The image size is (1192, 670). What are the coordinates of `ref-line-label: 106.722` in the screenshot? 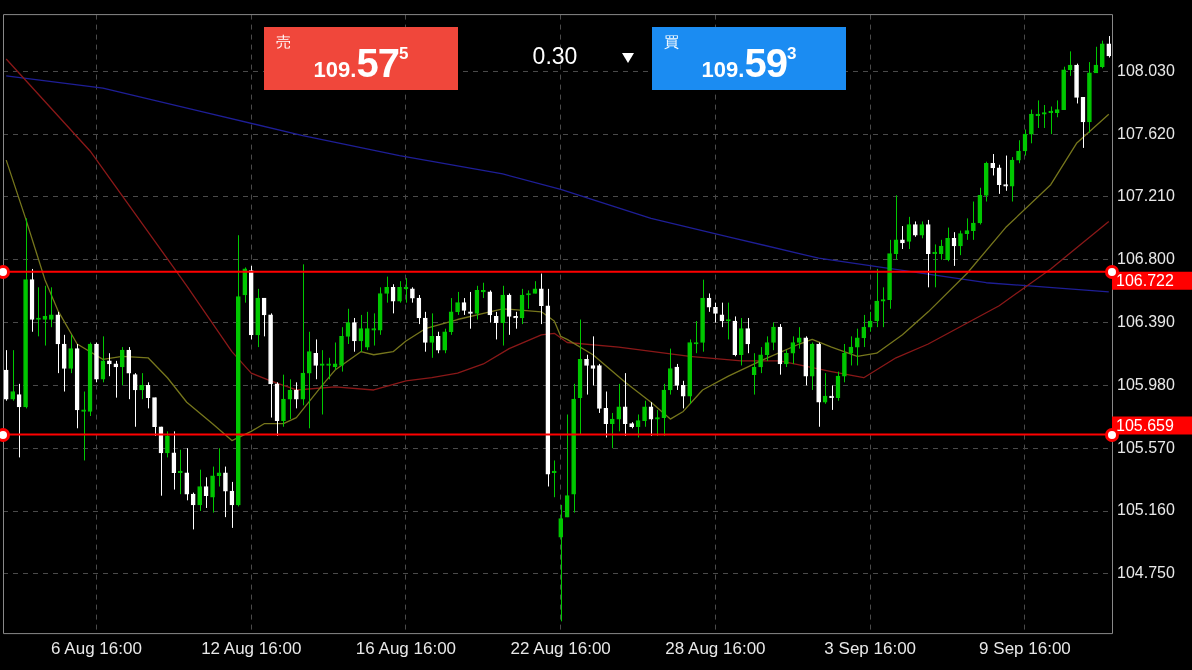 It's located at (1145, 281).